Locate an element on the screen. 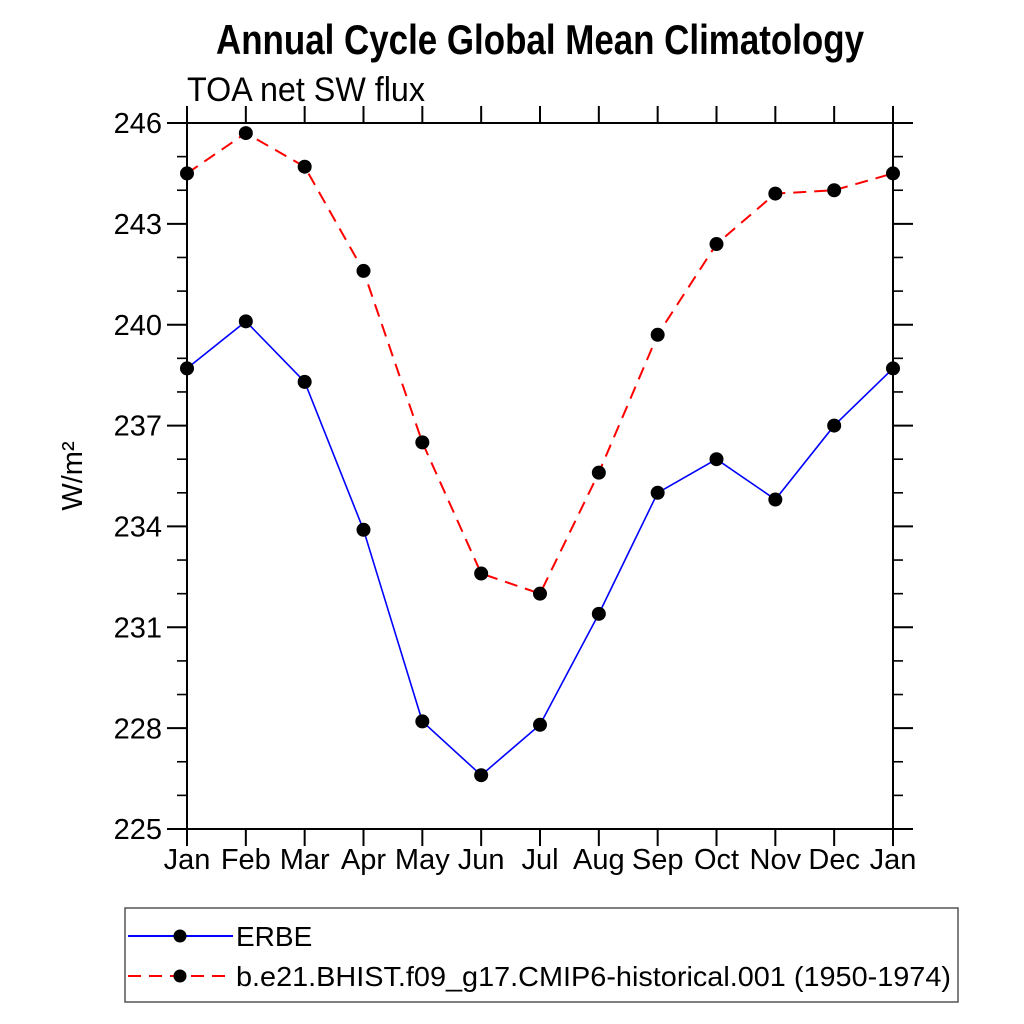 The image size is (1024, 1024). x-tick-label-feb: Feb is located at coordinates (246, 860).